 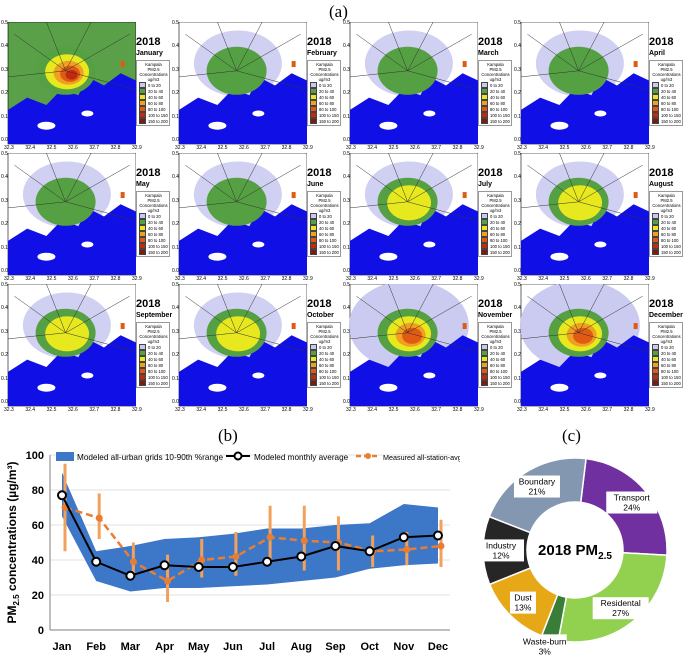 What do you see at coordinates (669, 222) in the screenshot?
I see `legend-item-label: 20 to 40` at bounding box center [669, 222].